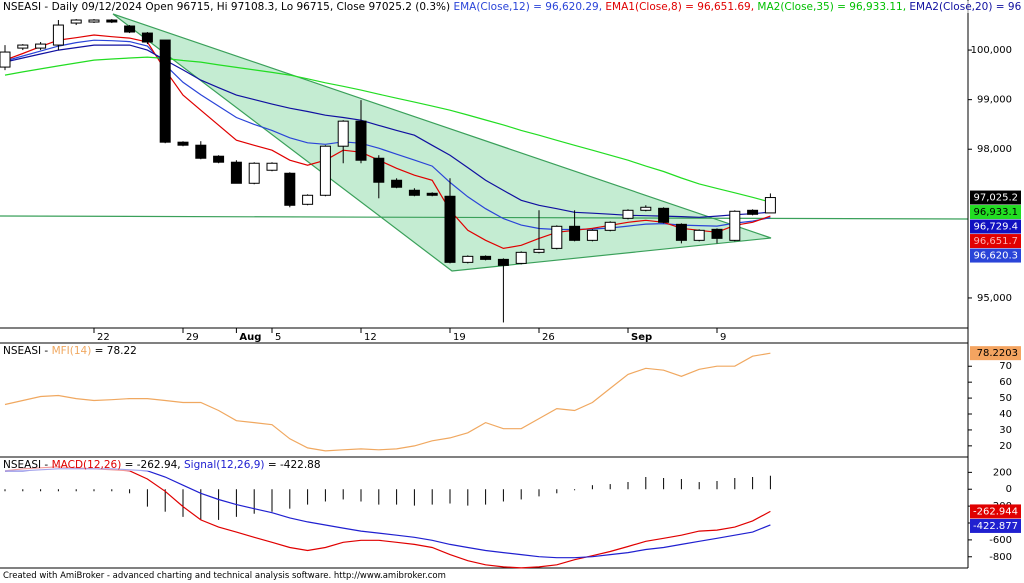 The image size is (1024, 583). What do you see at coordinates (994, 298) in the screenshot?
I see `y-tick-label: 95,000` at bounding box center [994, 298].